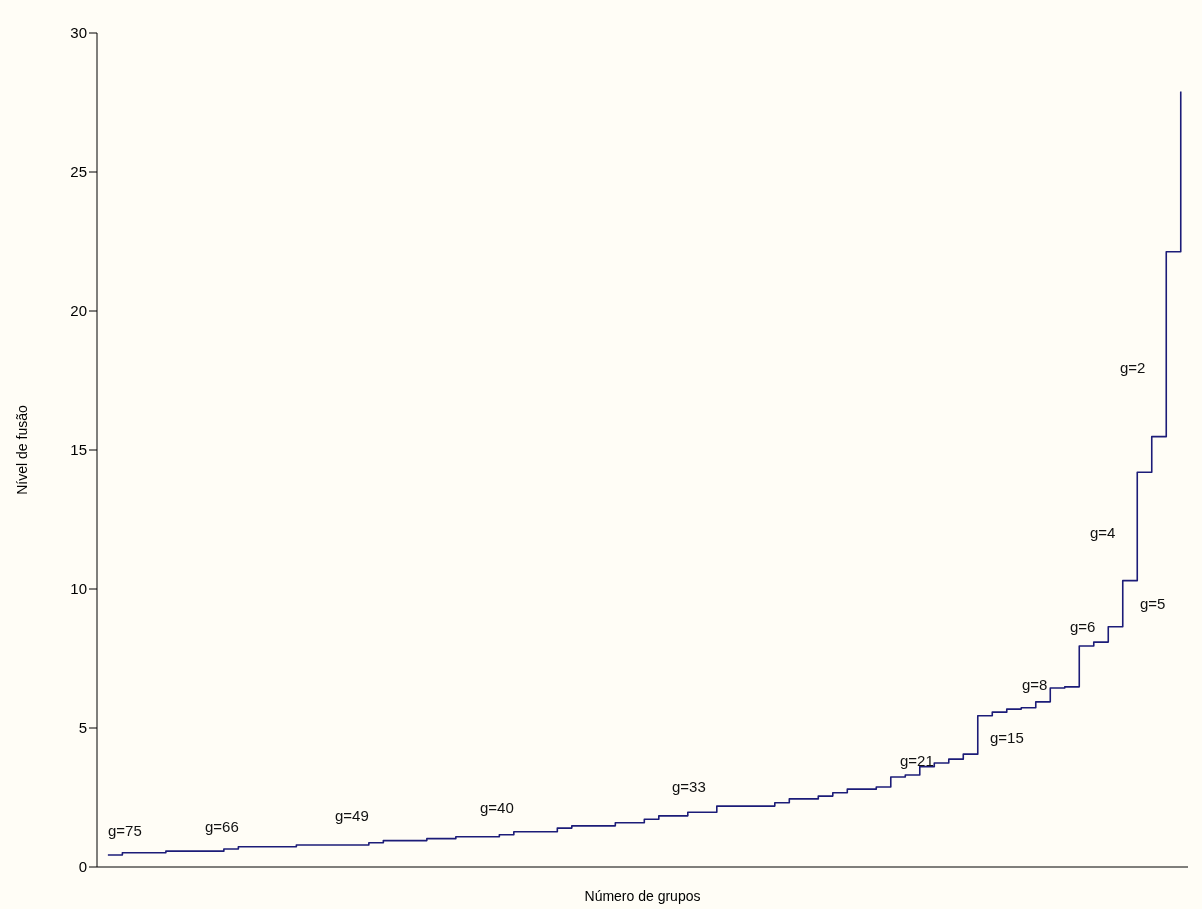 The image size is (1202, 909). What do you see at coordinates (1153, 603) in the screenshot?
I see `annotation: g=5` at bounding box center [1153, 603].